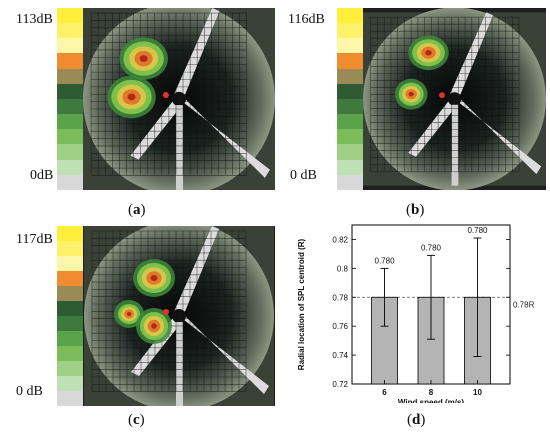 The image size is (550, 441). I want to click on scale-max-label: 113dB, so click(34, 19).